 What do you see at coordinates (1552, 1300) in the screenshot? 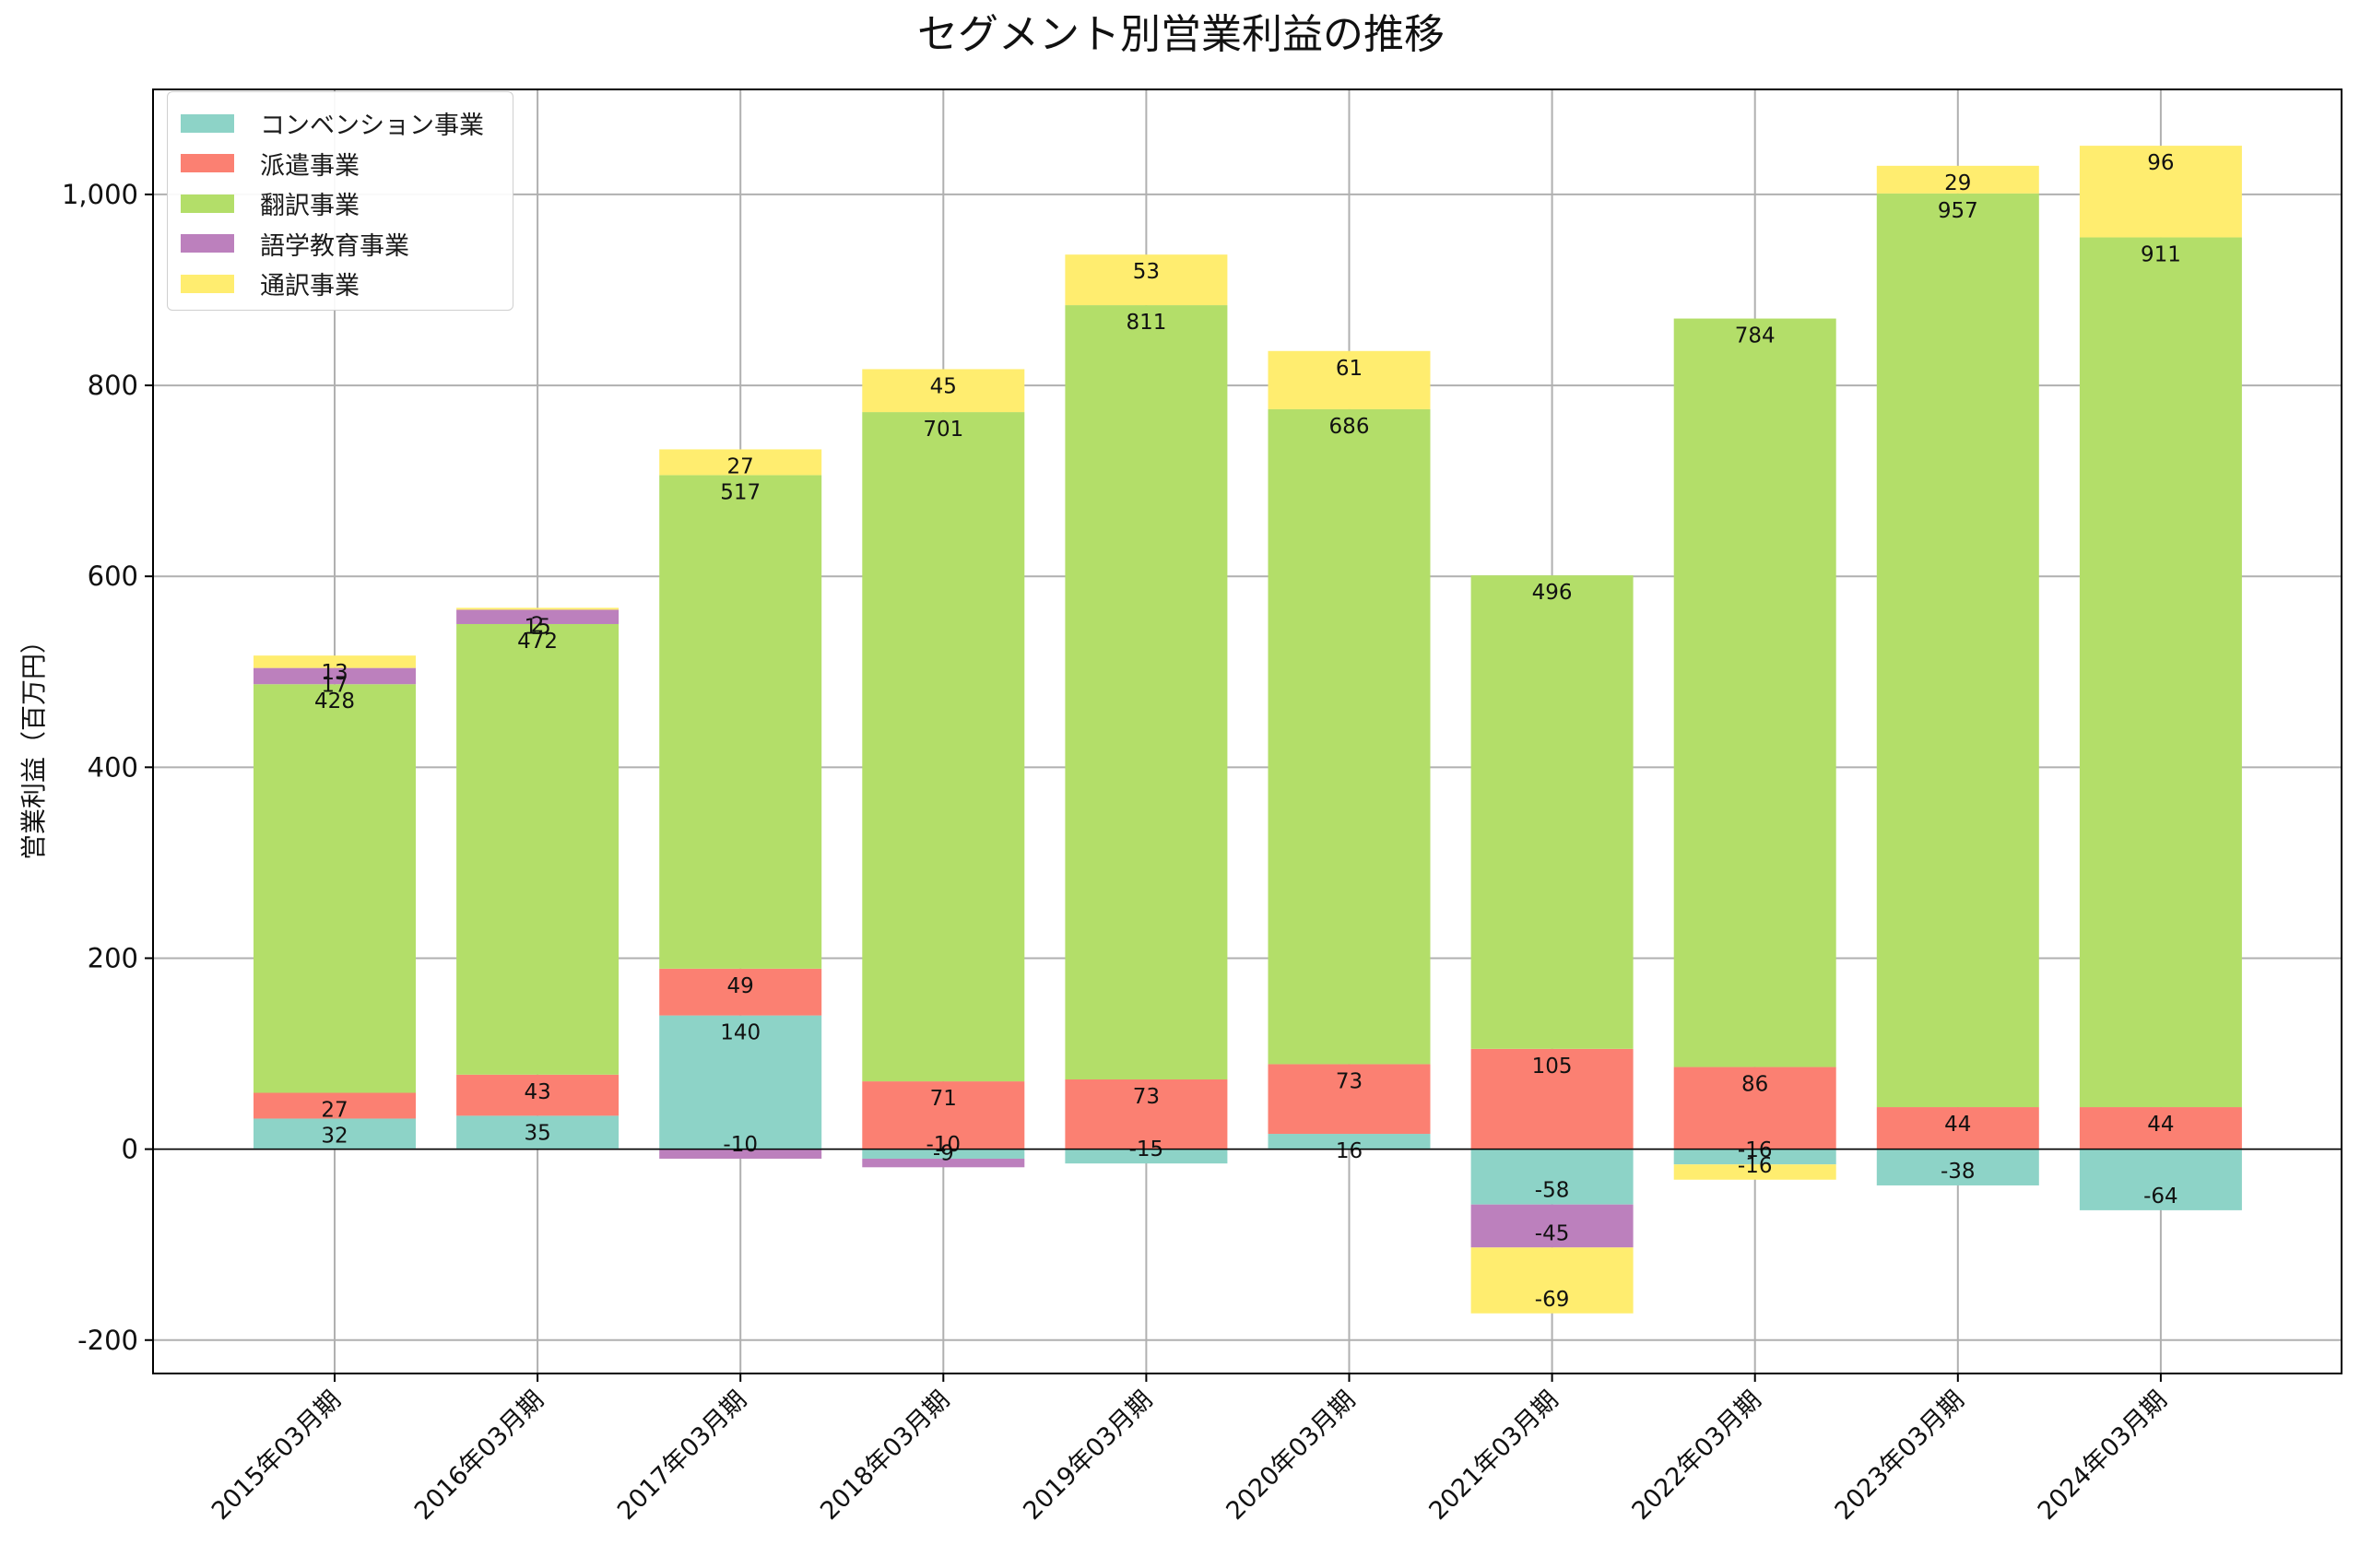
I see `data-label: -69` at bounding box center [1552, 1300].